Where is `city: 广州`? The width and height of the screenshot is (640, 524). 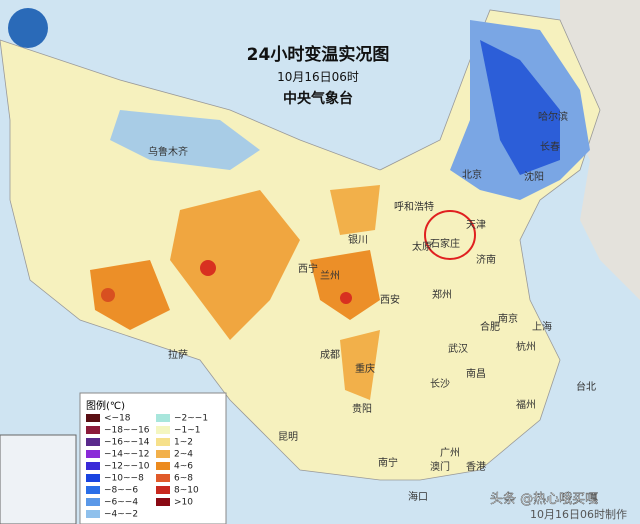 city: 广州 is located at coordinates (450, 453).